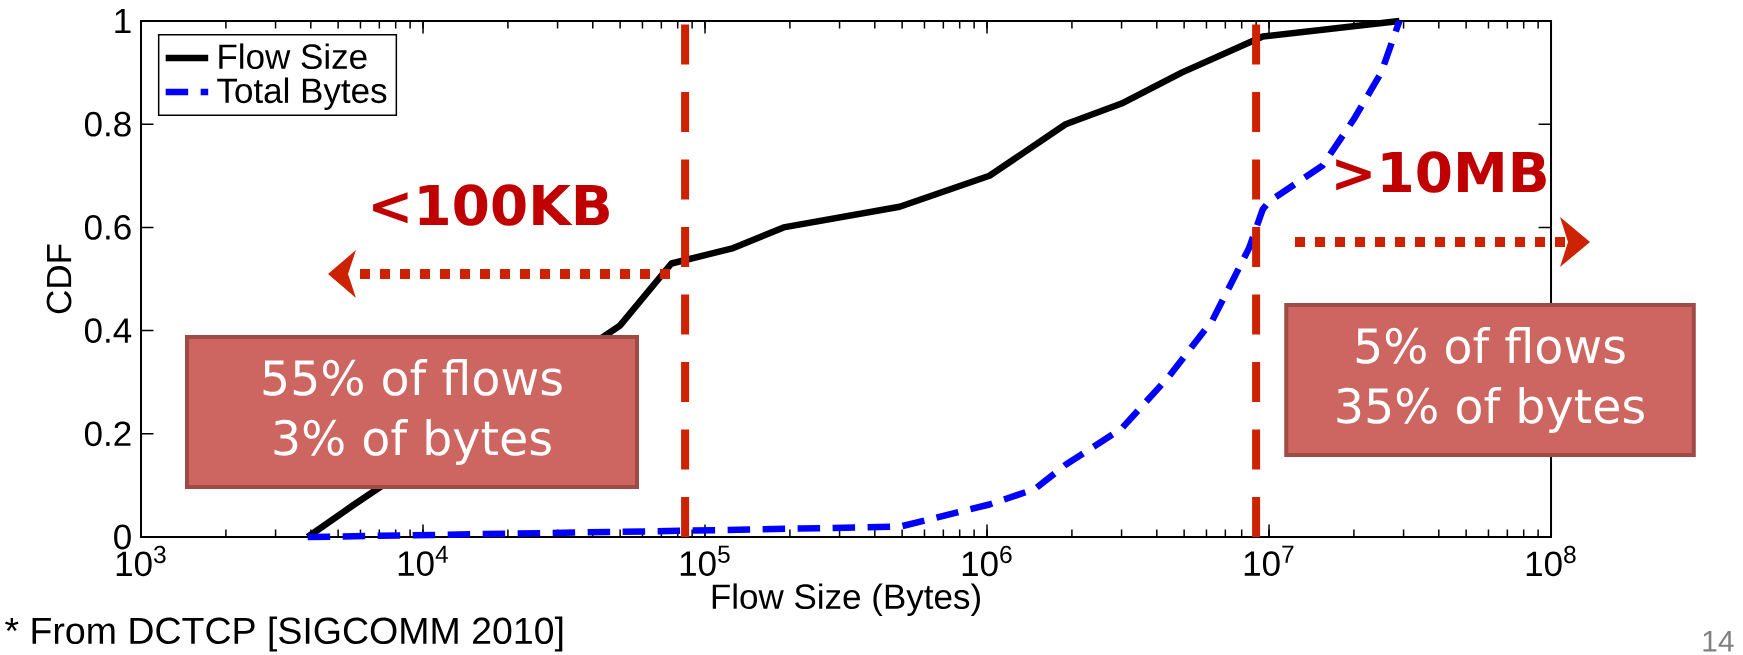  What do you see at coordinates (59, 279) in the screenshot?
I see `y-axis-title: CDF` at bounding box center [59, 279].